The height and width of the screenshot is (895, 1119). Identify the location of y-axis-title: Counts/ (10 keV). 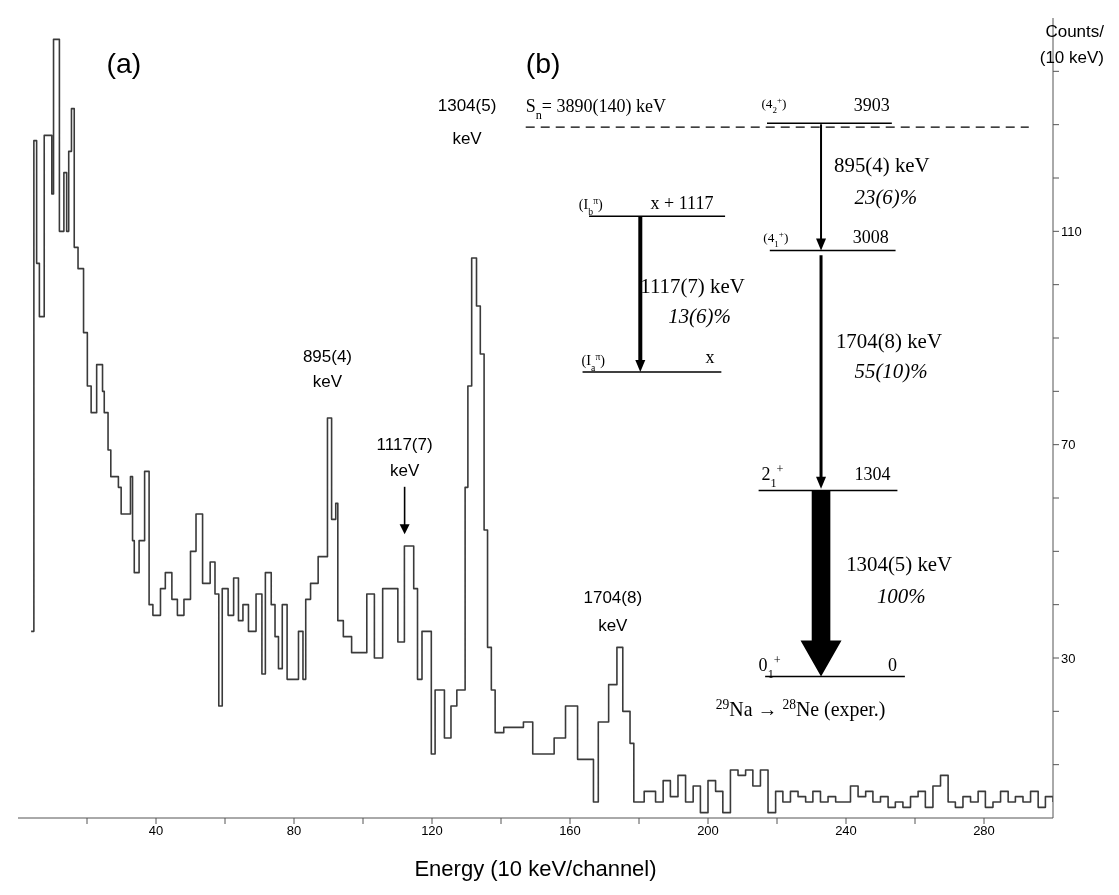
(1072, 44).